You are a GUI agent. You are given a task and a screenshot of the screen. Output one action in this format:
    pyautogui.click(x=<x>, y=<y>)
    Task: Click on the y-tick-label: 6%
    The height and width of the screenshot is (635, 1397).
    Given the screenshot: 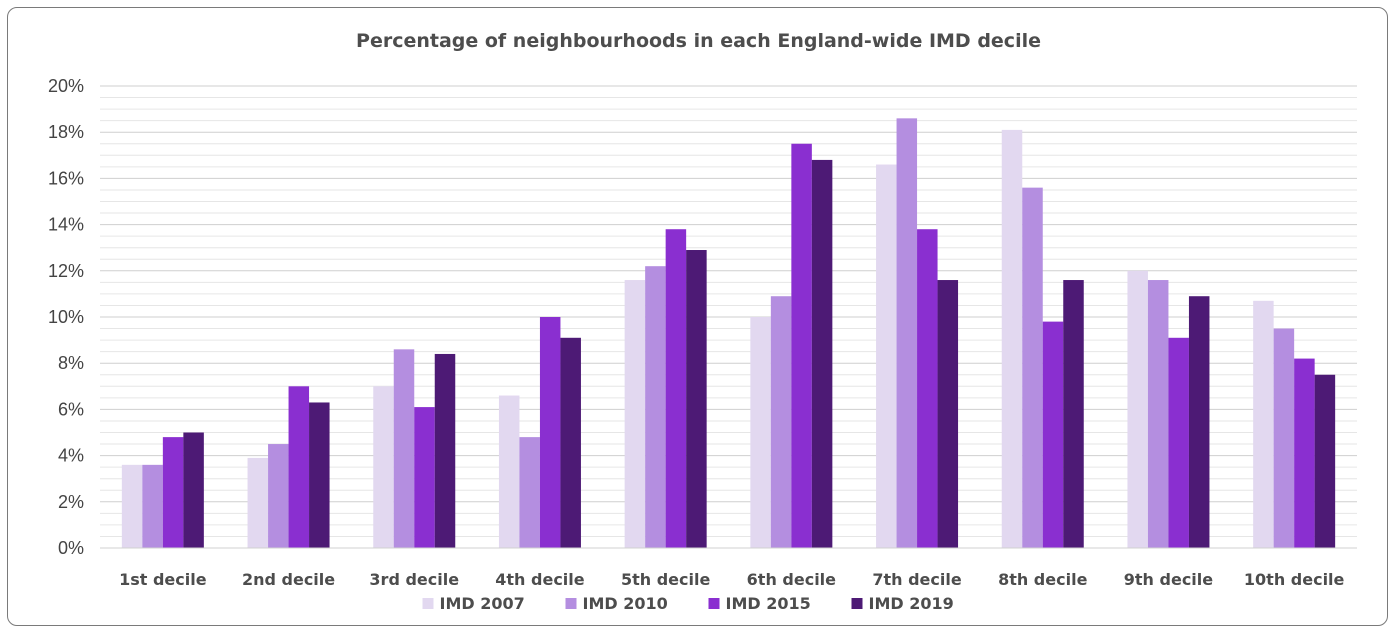 What is the action you would take?
    pyautogui.click(x=71, y=409)
    